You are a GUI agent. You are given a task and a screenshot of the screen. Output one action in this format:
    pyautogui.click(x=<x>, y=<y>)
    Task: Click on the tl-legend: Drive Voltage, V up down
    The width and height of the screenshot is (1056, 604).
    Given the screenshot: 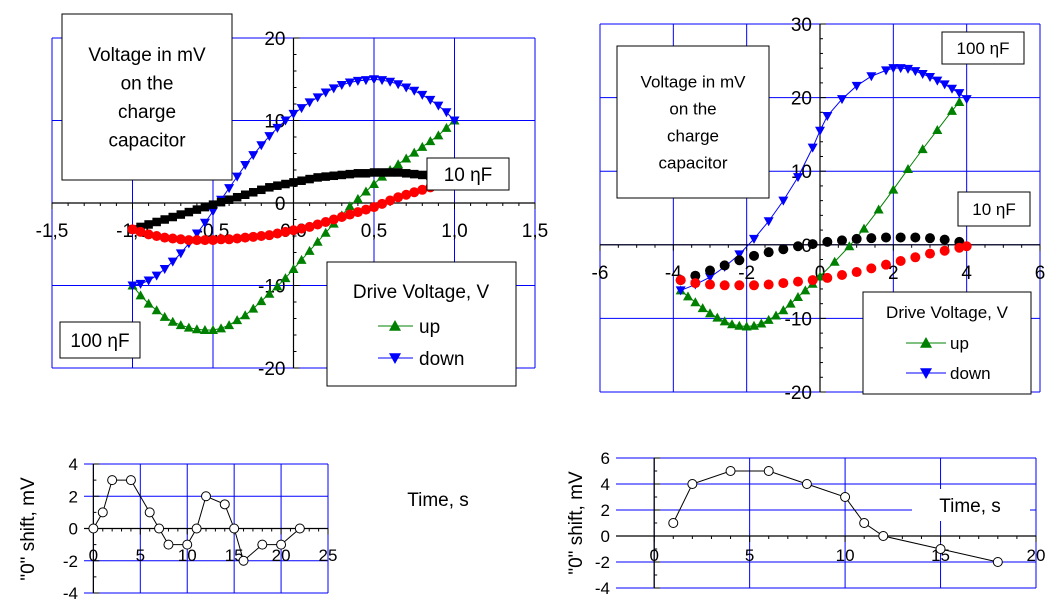 What is the action you would take?
    pyautogui.click(x=421, y=324)
    